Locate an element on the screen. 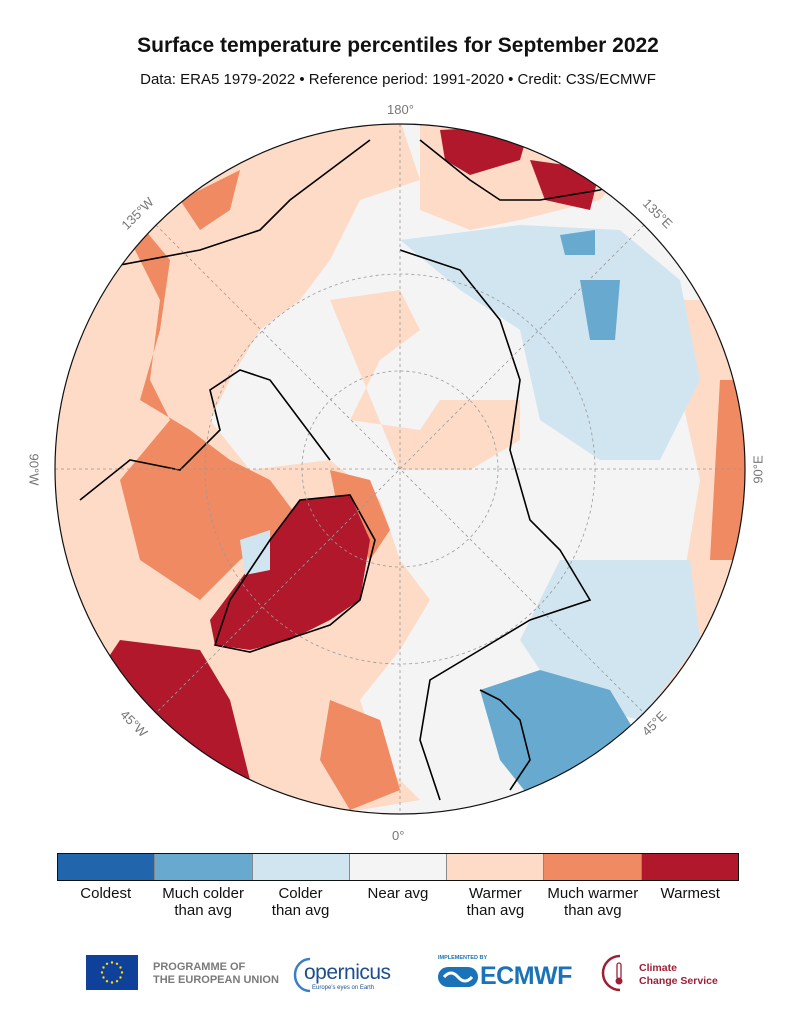  legend-label-colder: Colder than avg is located at coordinates (300, 902).